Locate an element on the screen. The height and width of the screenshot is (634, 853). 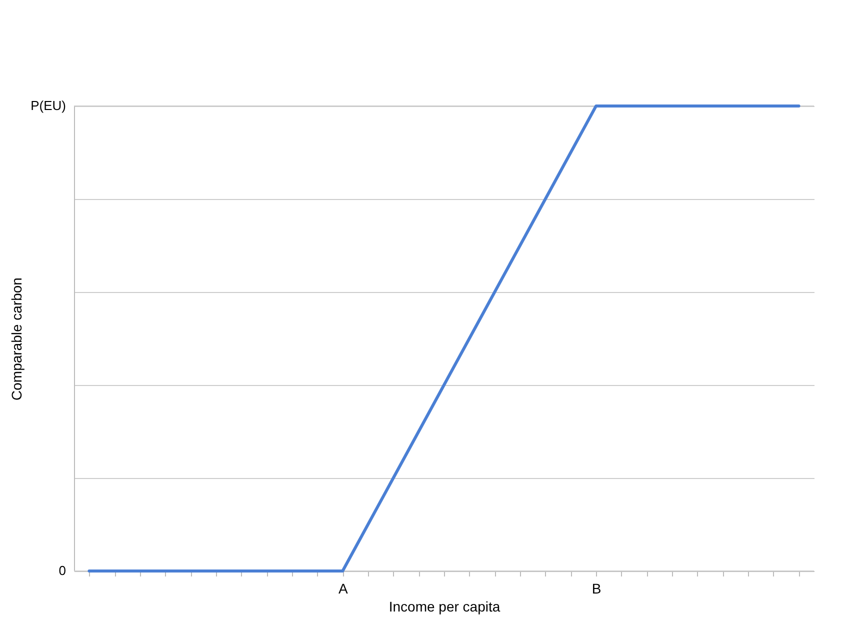
ref-line-label: 0 is located at coordinates (62, 570).